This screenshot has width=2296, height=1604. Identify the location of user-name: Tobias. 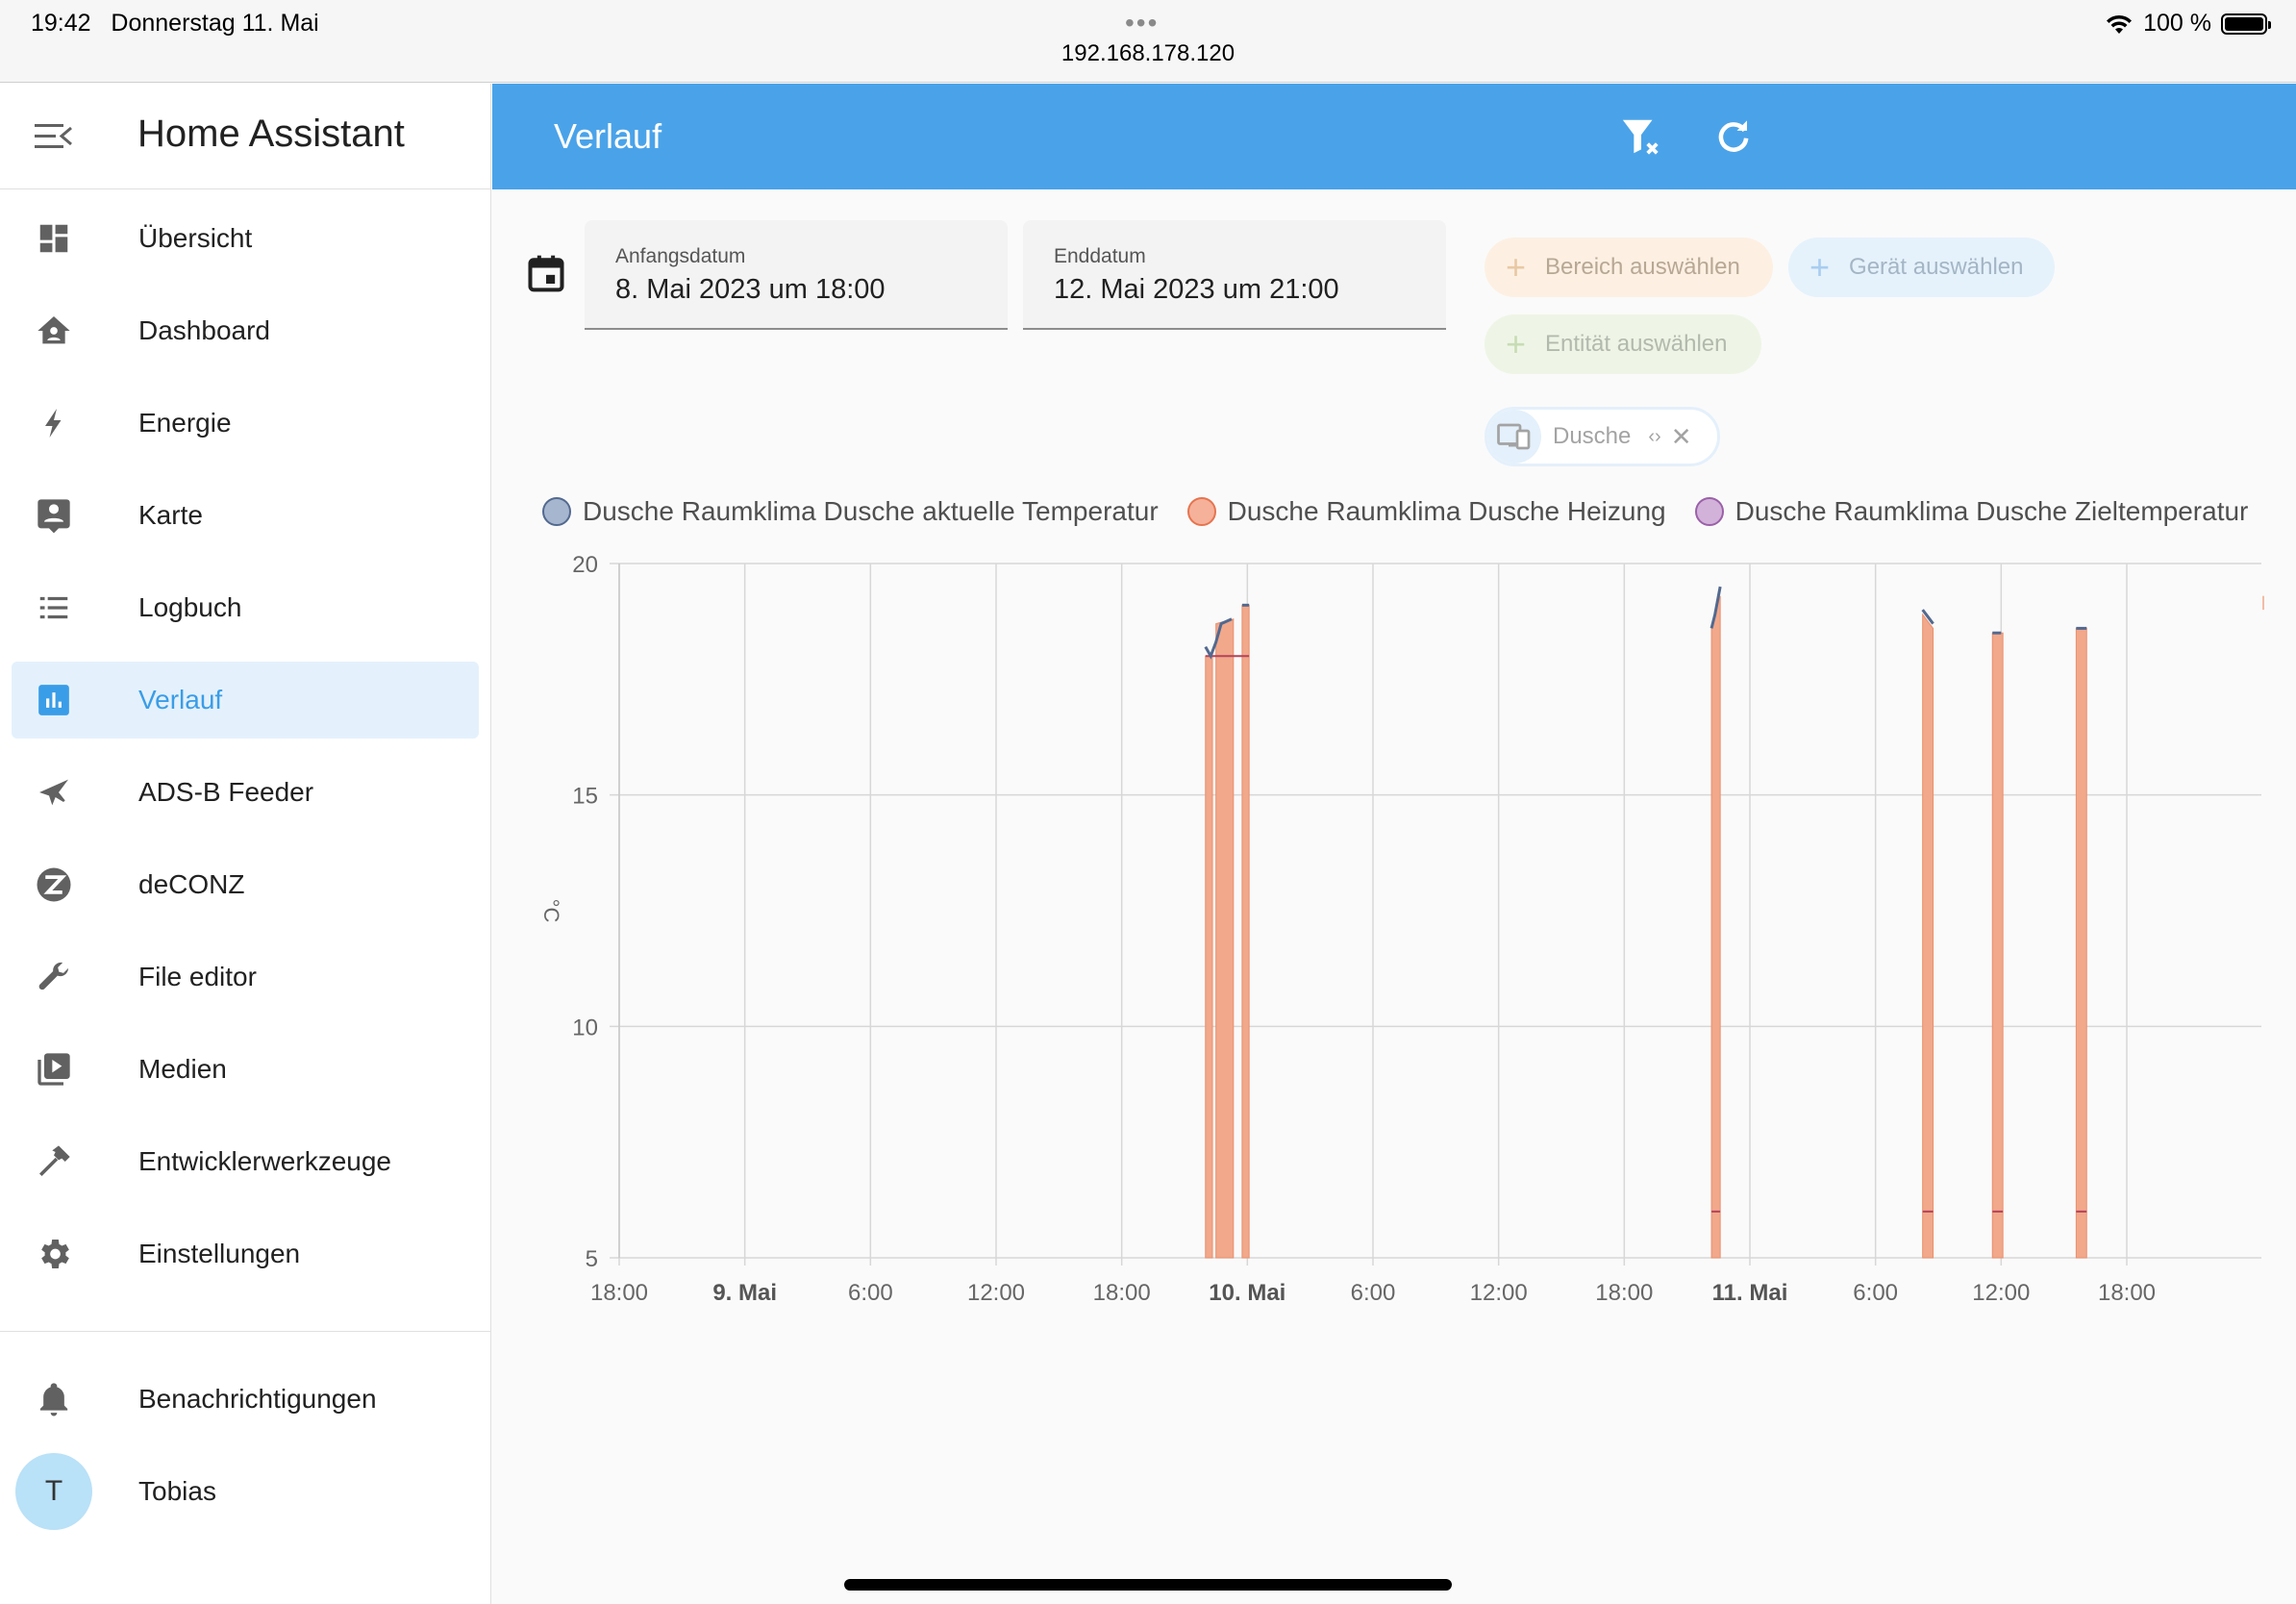
(177, 1491).